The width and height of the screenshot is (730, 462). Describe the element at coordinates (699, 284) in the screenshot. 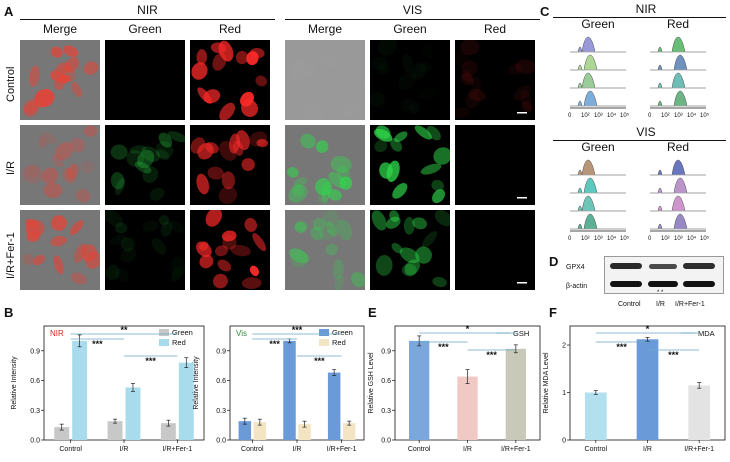

I see `actin-band-fer1` at that location.